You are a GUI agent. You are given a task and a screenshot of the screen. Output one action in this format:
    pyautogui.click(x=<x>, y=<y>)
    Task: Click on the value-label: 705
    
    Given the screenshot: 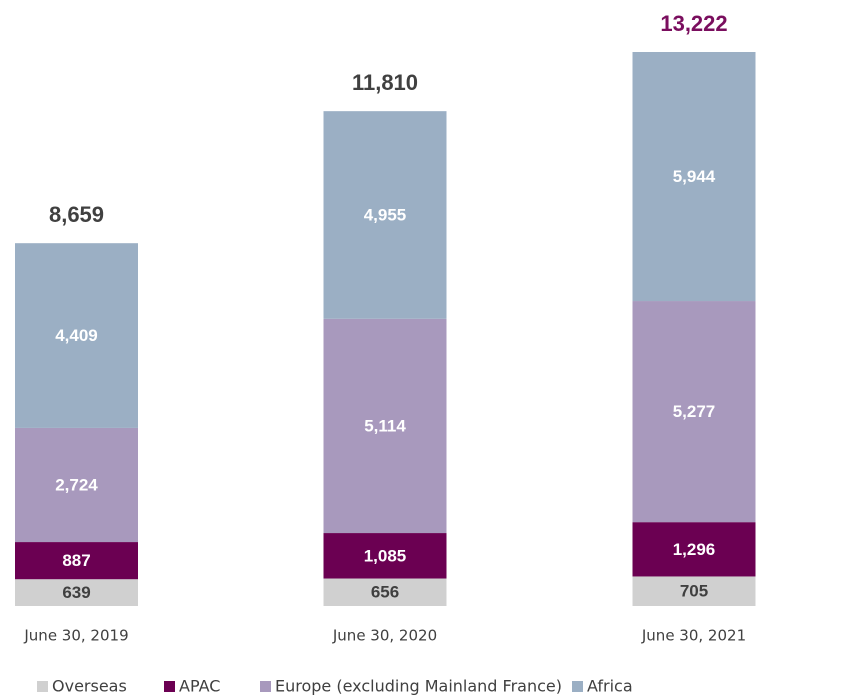 What is the action you would take?
    pyautogui.click(x=694, y=591)
    